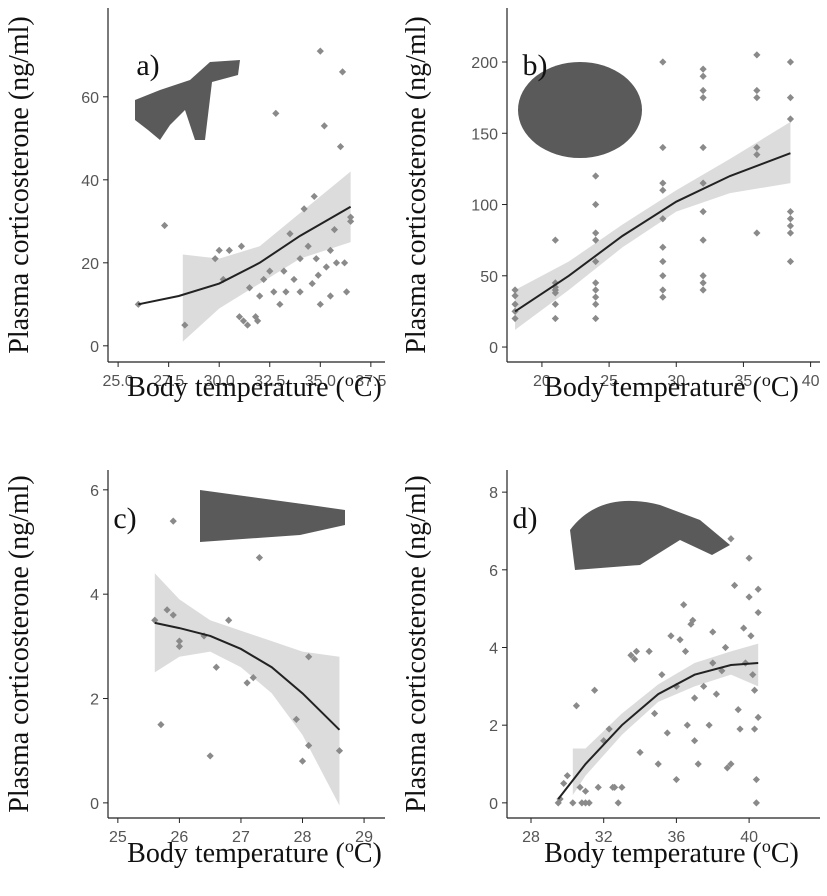 The image size is (827, 896). I want to click on y-tick-label: 60, so click(90, 98).